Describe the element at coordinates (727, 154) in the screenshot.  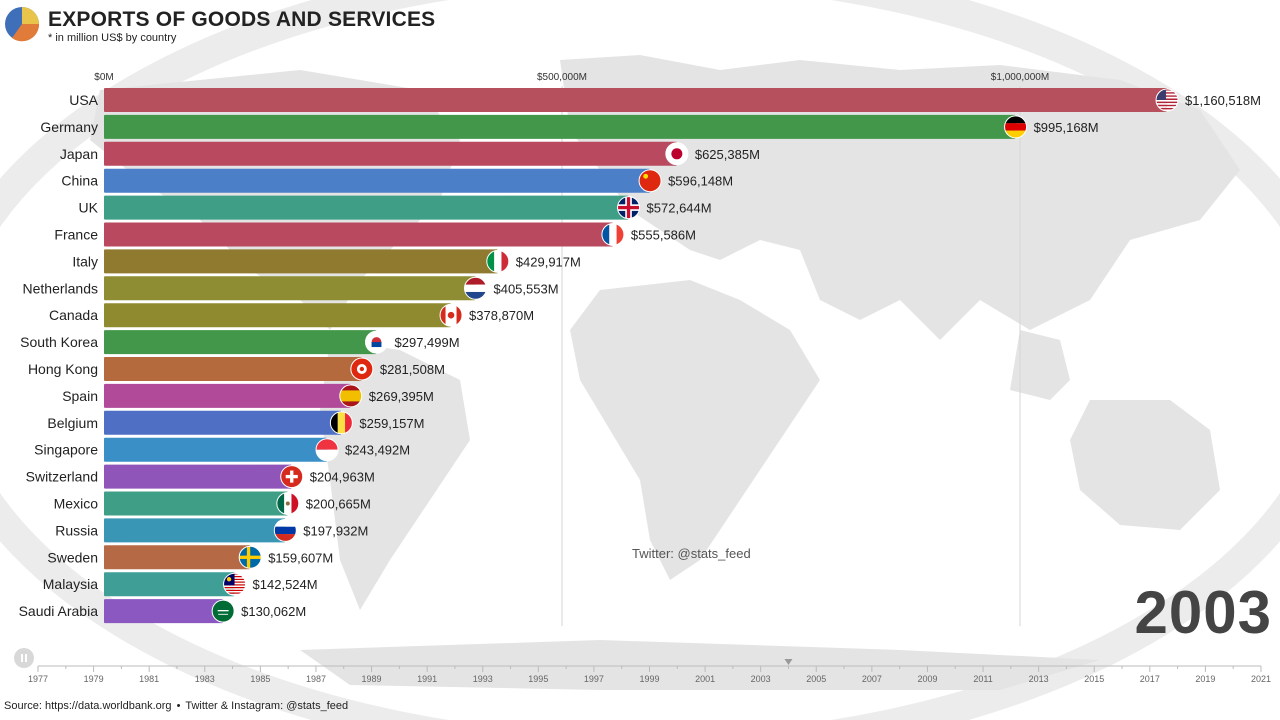
I see `value-label: $625,385M` at that location.